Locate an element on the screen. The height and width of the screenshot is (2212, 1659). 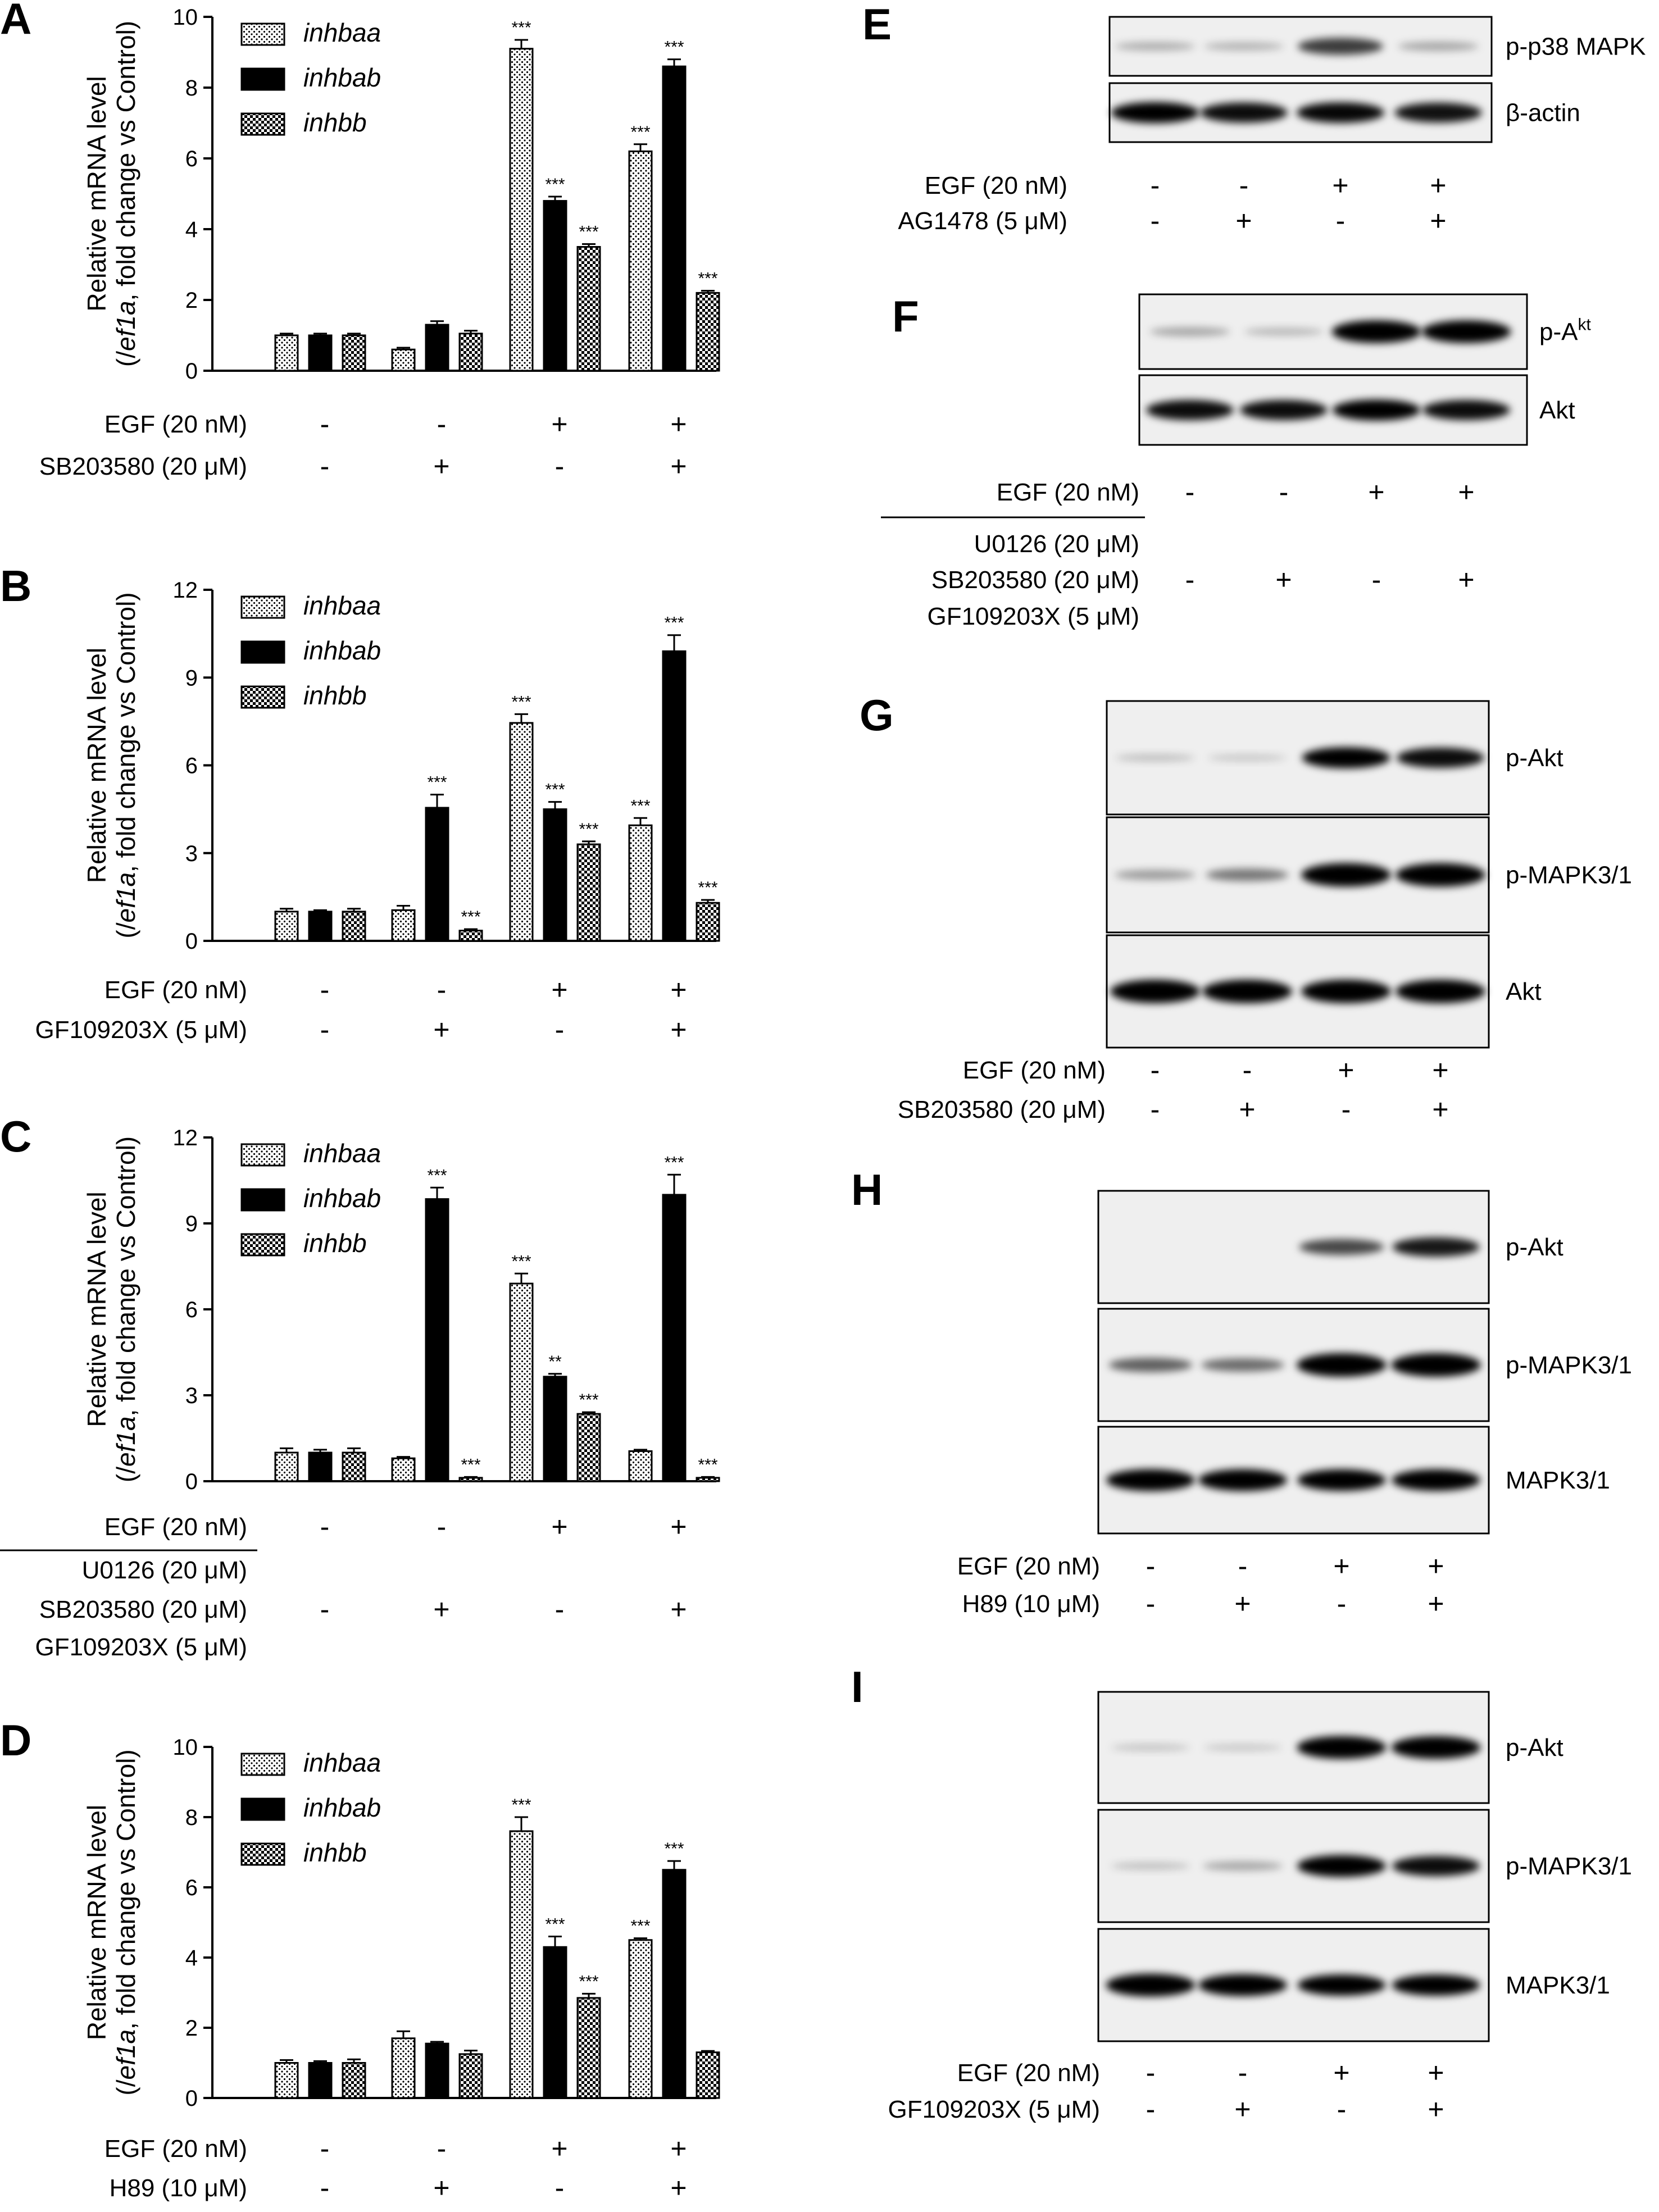
panel-letter: E is located at coordinates (877, 24).